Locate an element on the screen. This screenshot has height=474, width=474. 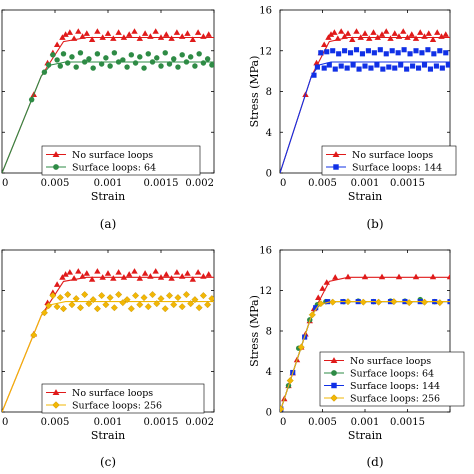
x-tick-label: 0.005 is located at coordinates (55, 183).